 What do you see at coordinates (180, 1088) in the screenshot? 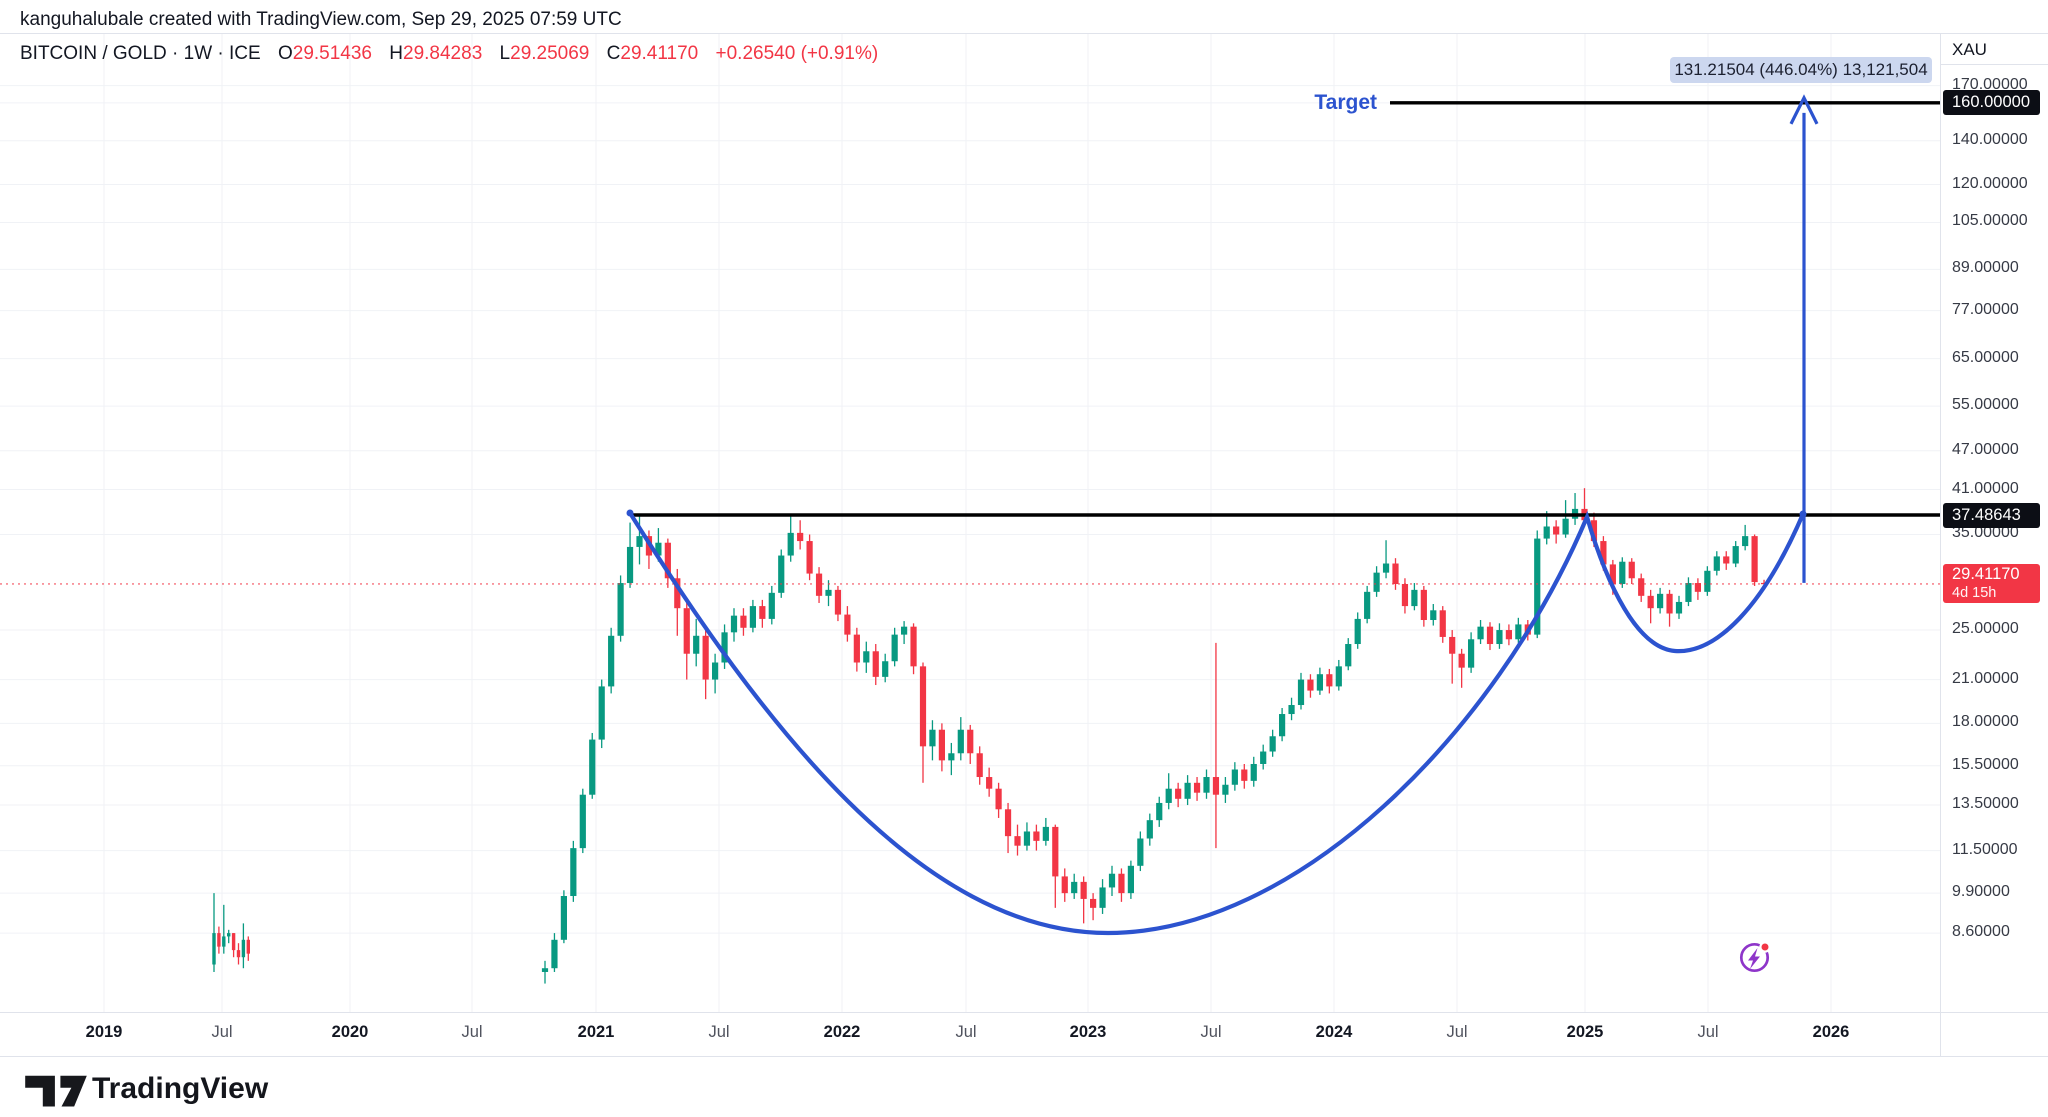
I see `tradingview-brand-text: TradingView` at bounding box center [180, 1088].